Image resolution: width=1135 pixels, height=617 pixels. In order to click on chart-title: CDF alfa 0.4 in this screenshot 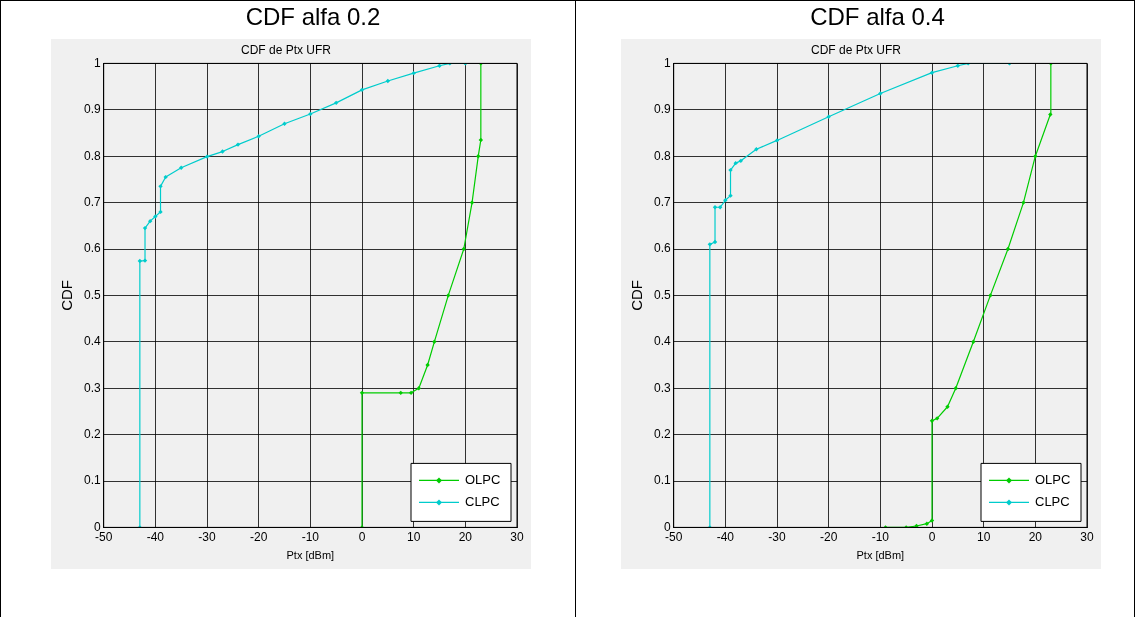, I will do `click(877, 17)`.